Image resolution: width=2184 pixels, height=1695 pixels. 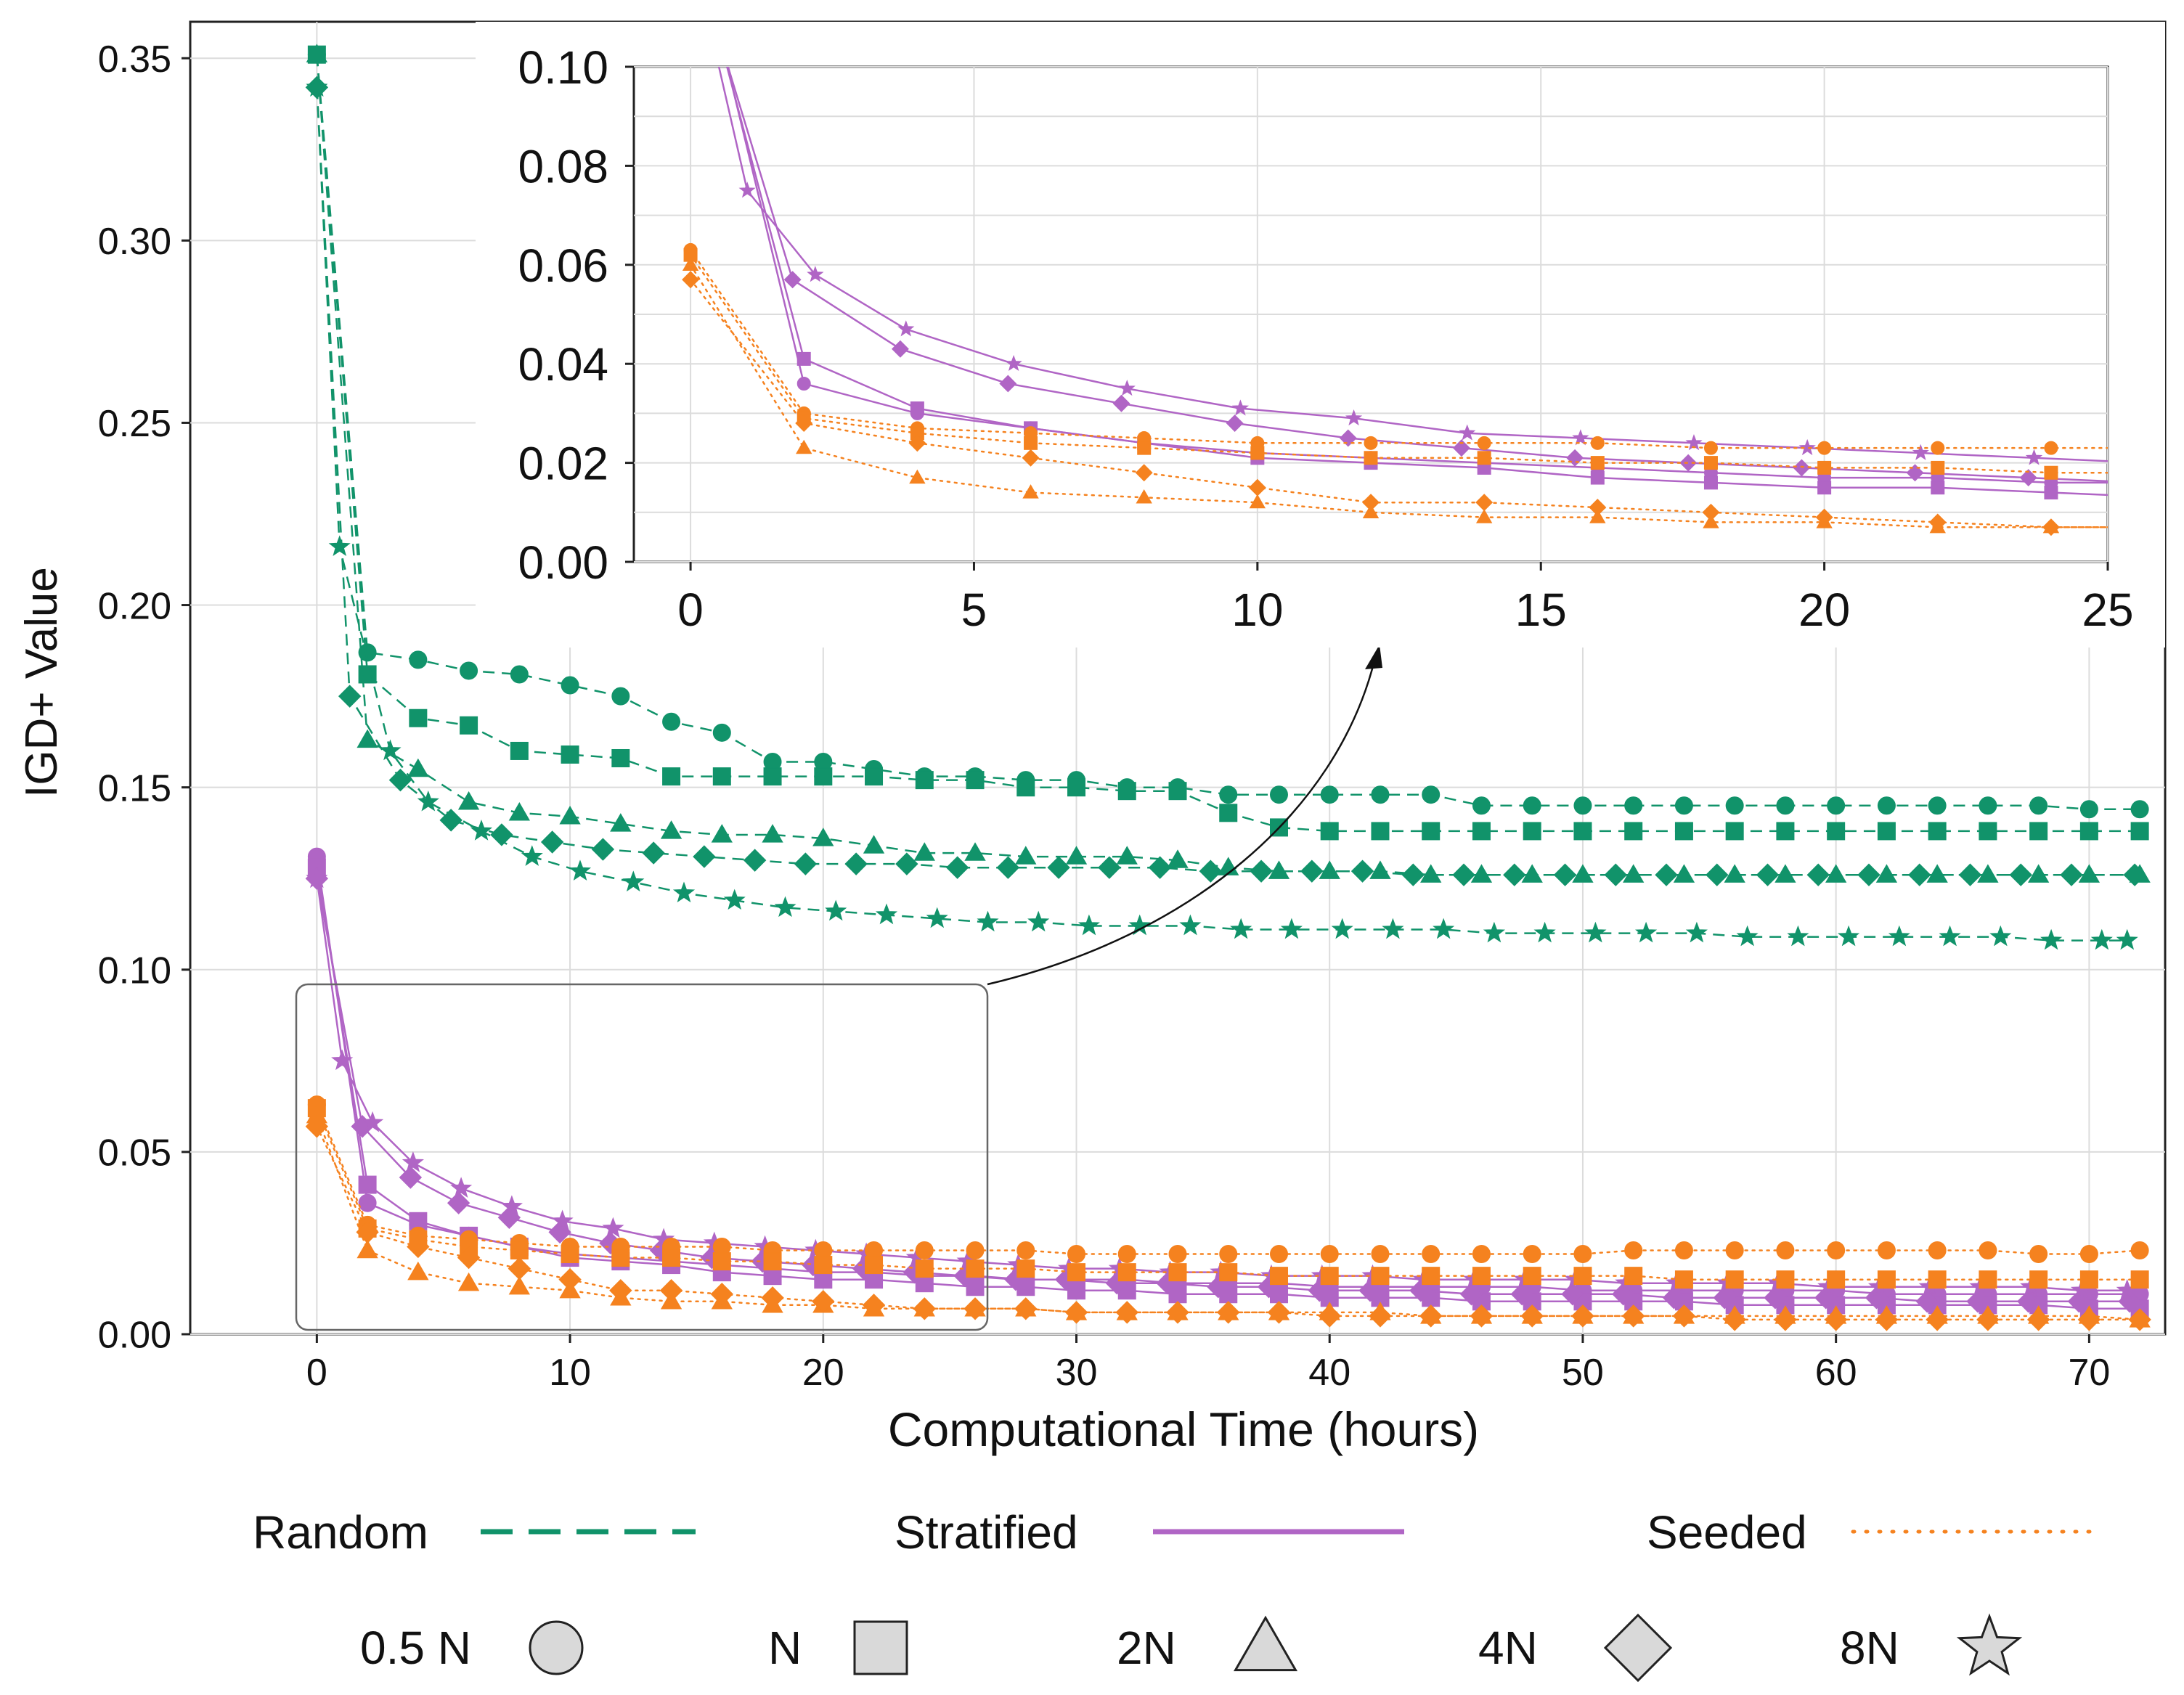 What do you see at coordinates (1874, 1532) in the screenshot?
I see `legend-method-seeded: Seeded` at bounding box center [1874, 1532].